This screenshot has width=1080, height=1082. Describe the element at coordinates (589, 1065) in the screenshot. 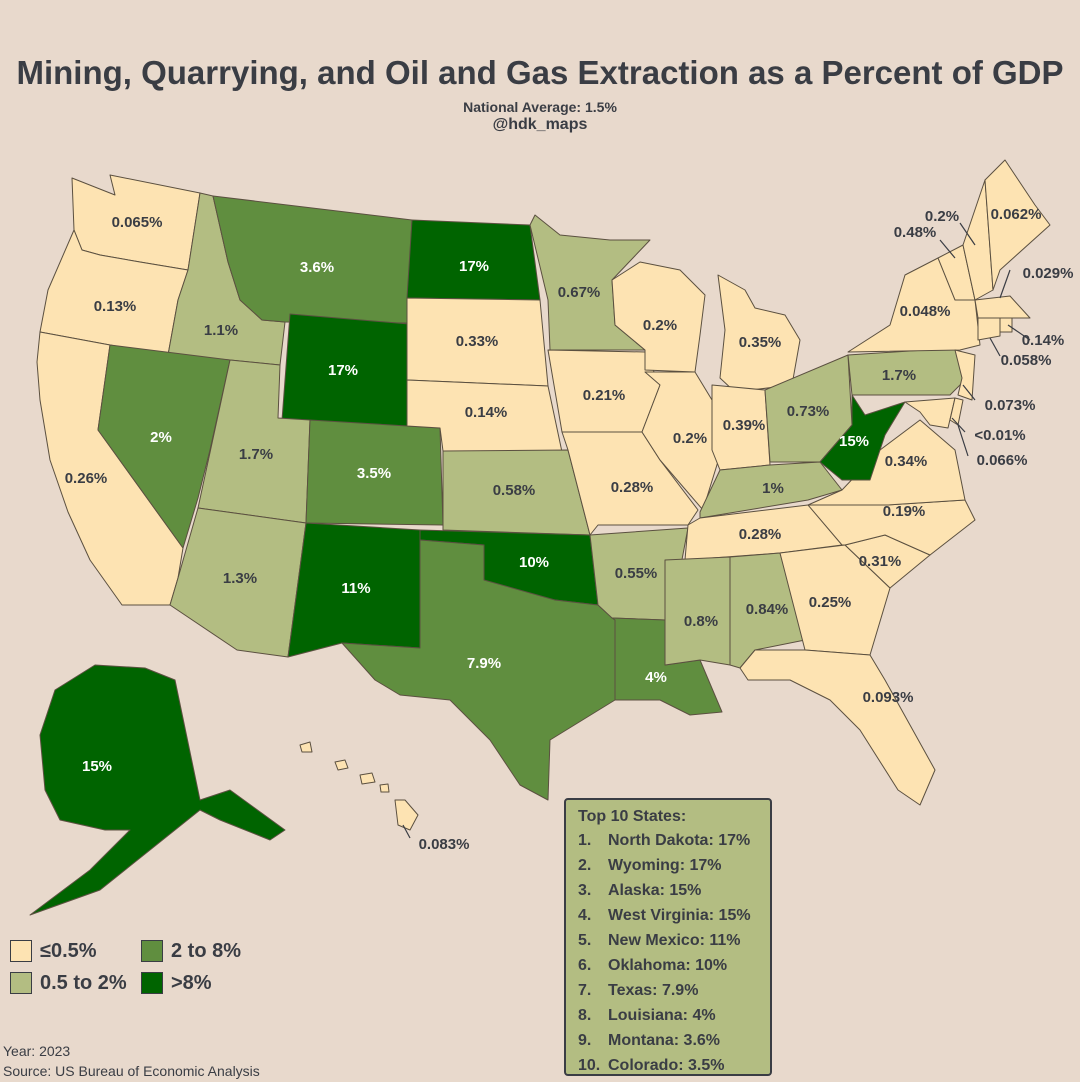

I see `top-10-rank: 10.` at that location.